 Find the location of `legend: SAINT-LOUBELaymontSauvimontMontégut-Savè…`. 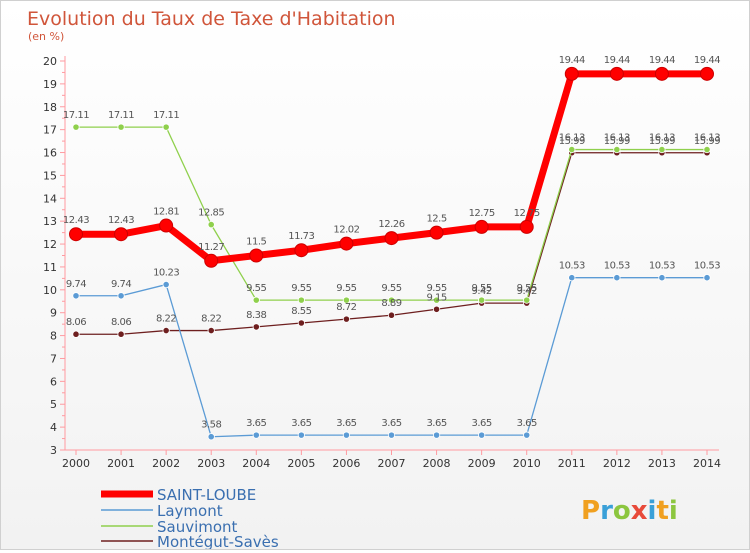

legend: SAINT-LOUBELaymontSauvimontMontégut-Savè… is located at coordinates (190, 518).